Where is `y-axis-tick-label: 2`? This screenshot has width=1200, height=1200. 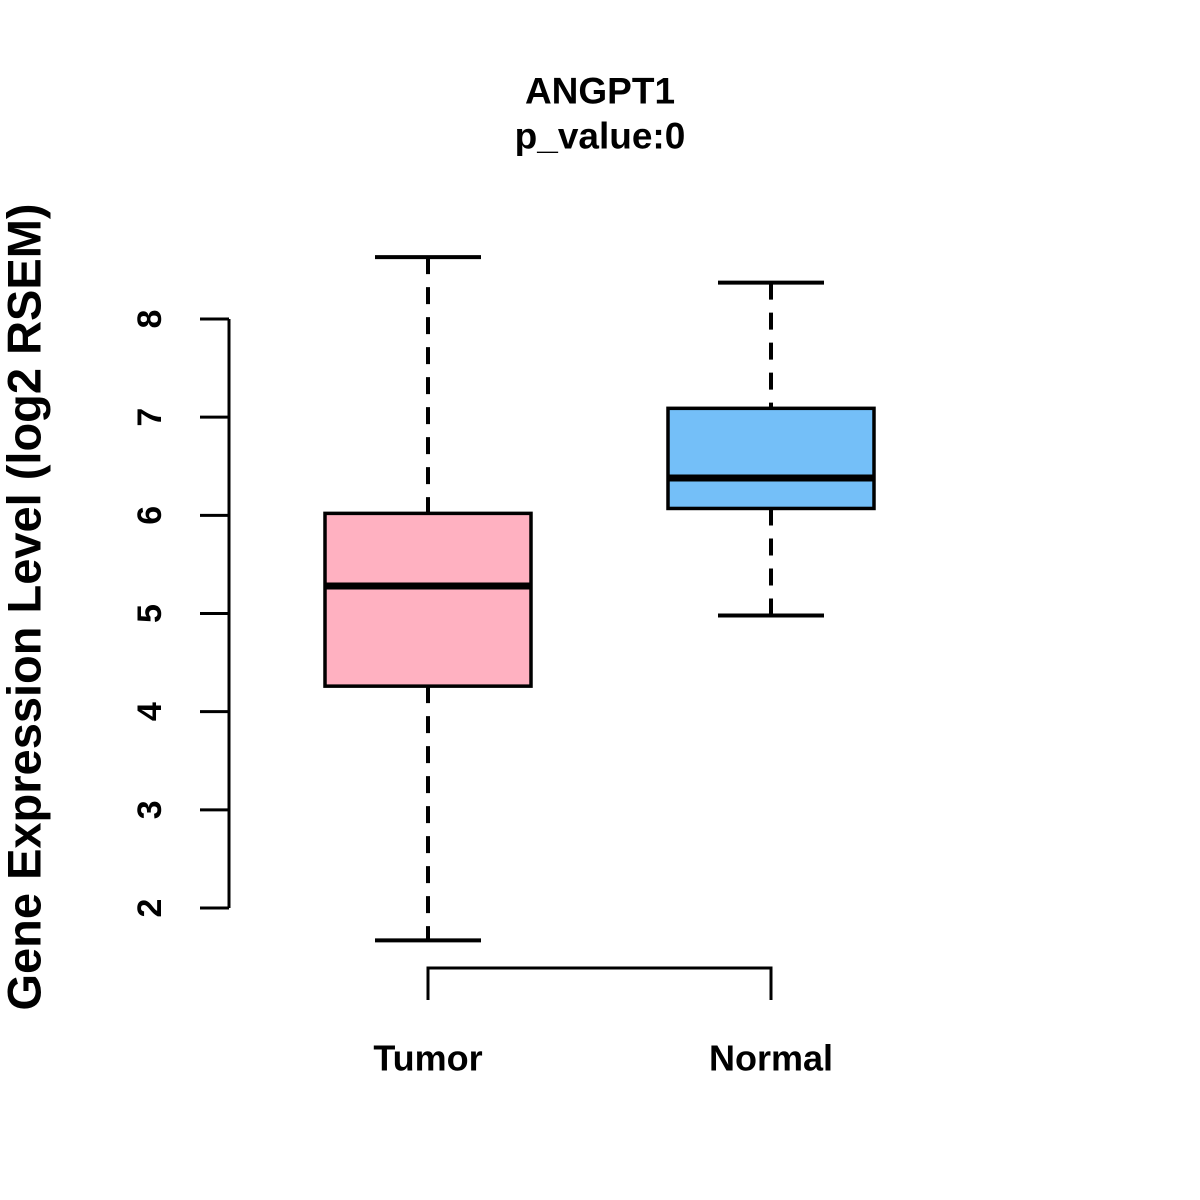
y-axis-tick-label: 2 is located at coordinates (150, 908).